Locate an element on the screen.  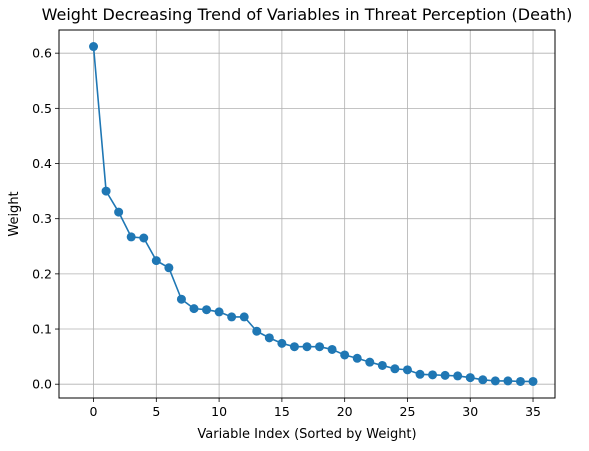
x-tick-label: 10 is located at coordinates (219, 411).